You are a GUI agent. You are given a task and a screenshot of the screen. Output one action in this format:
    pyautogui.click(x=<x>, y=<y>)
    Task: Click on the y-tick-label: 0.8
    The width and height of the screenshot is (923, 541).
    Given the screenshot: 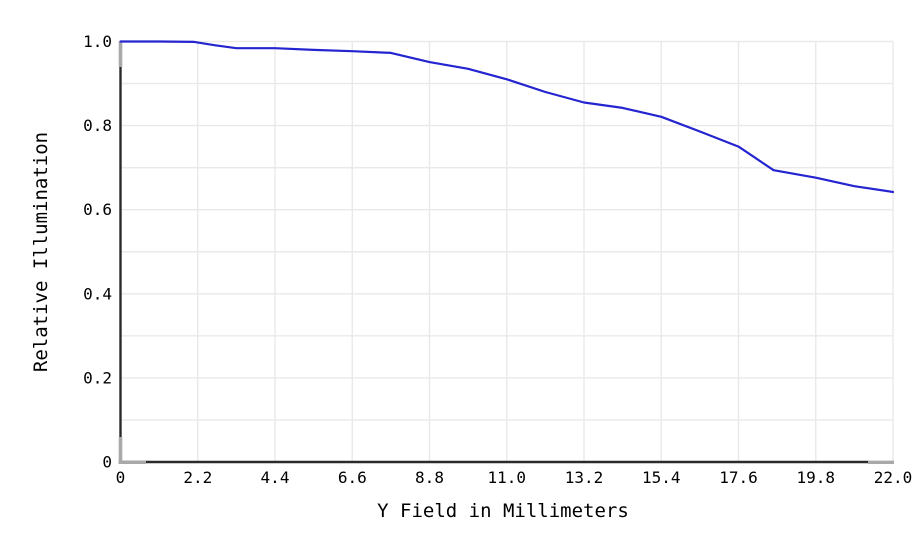 What is the action you would take?
    pyautogui.click(x=97, y=125)
    